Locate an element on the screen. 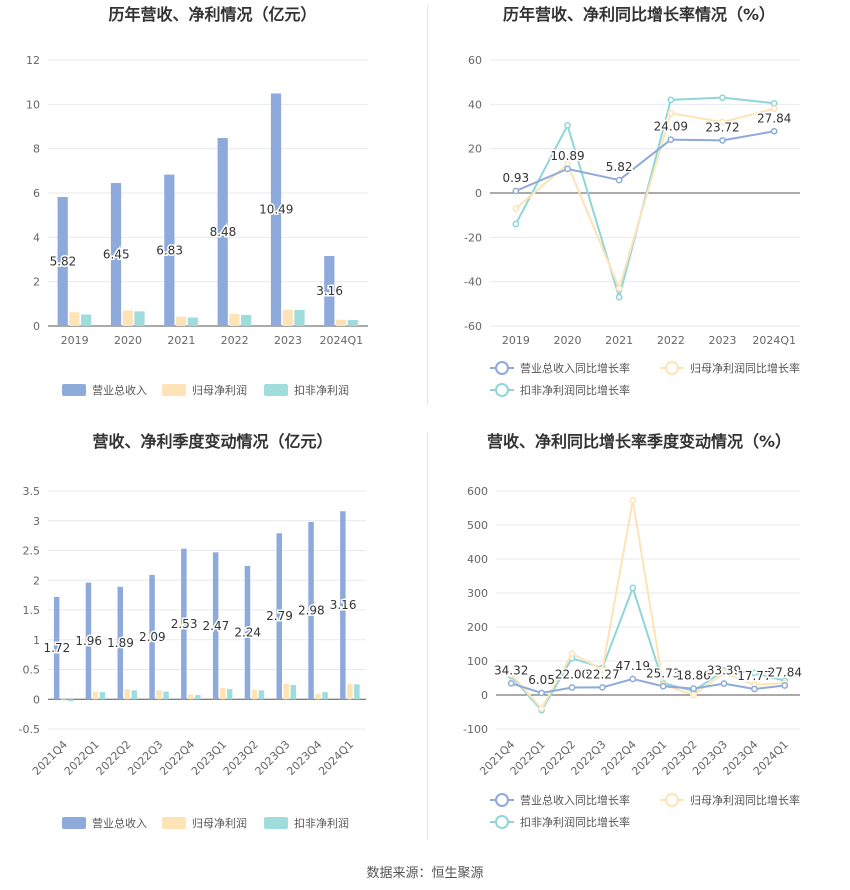 This screenshot has width=850, height=890. legend-label: 扣非净利润 is located at coordinates (321, 823).